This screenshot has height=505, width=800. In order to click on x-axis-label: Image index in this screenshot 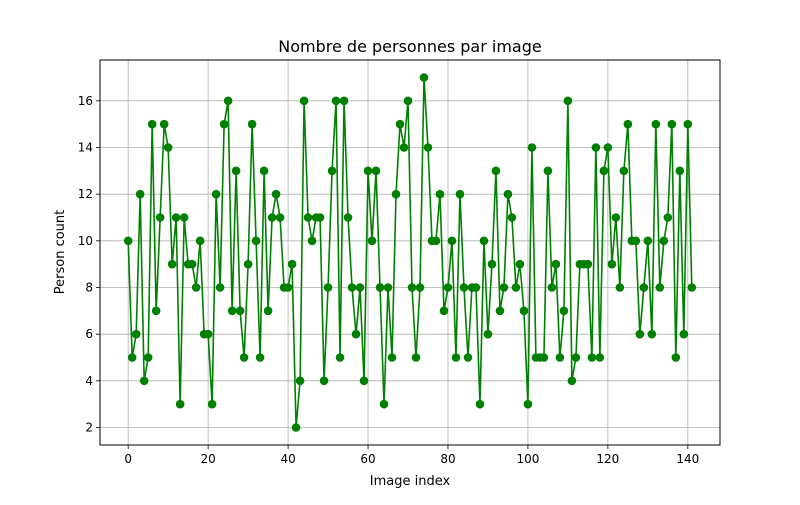, I will do `click(410, 481)`.